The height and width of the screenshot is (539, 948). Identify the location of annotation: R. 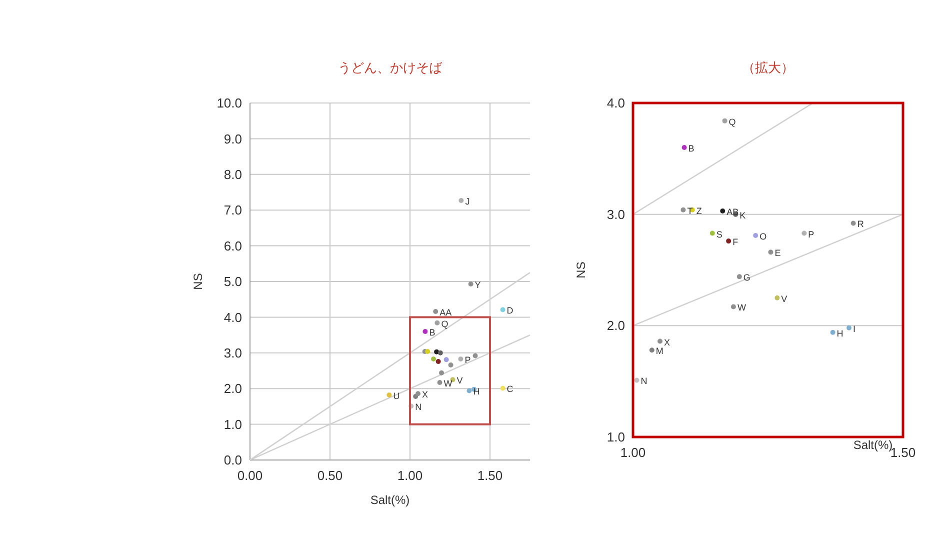
(860, 224).